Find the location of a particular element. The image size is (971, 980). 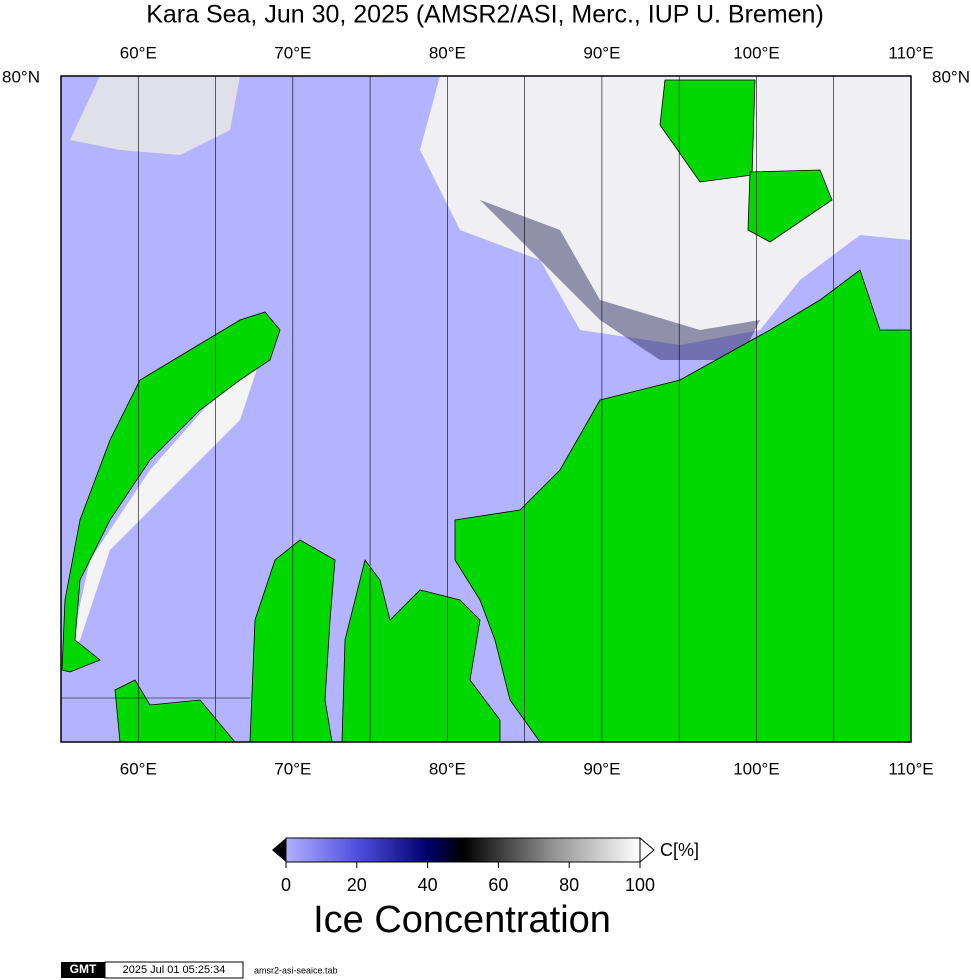

colorbar-high-triangle is located at coordinates (647, 850).